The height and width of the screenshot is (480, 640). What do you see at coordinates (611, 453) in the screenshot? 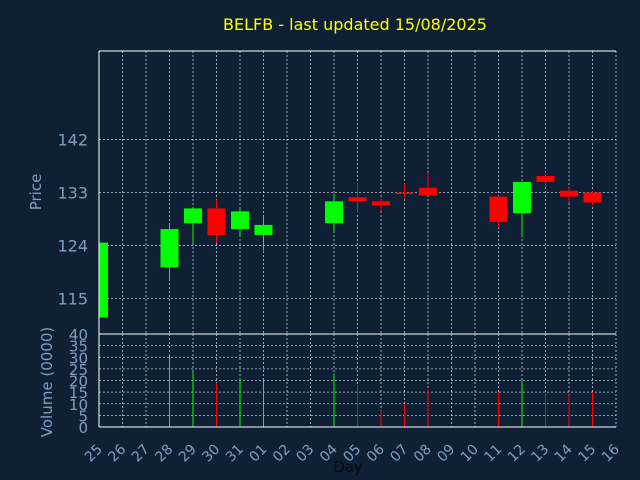
I see `x-tick-label: 16` at bounding box center [611, 453].